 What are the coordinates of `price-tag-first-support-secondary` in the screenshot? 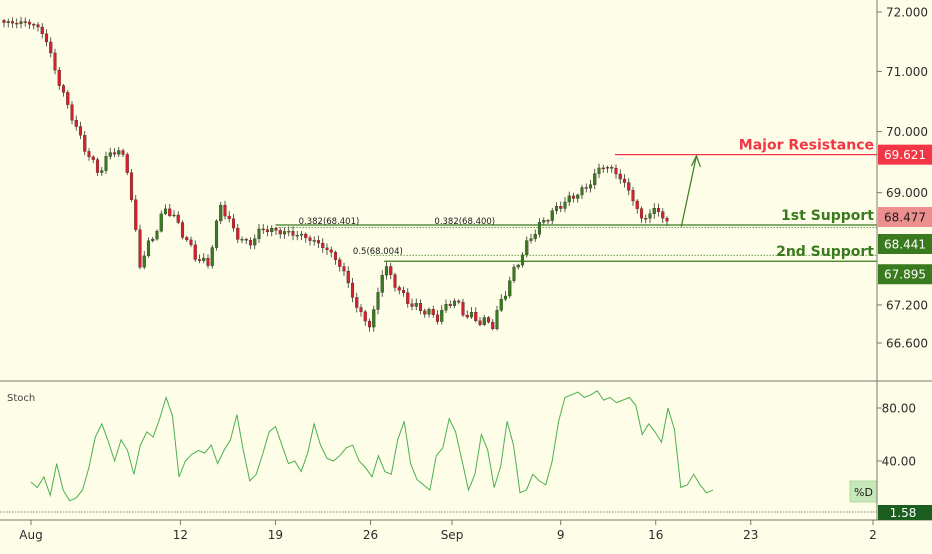 It's located at (905, 243).